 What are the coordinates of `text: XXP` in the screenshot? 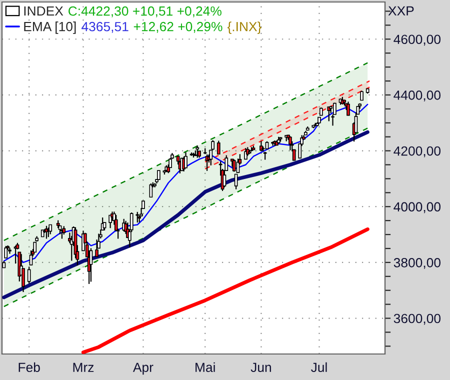 It's located at (401, 11).